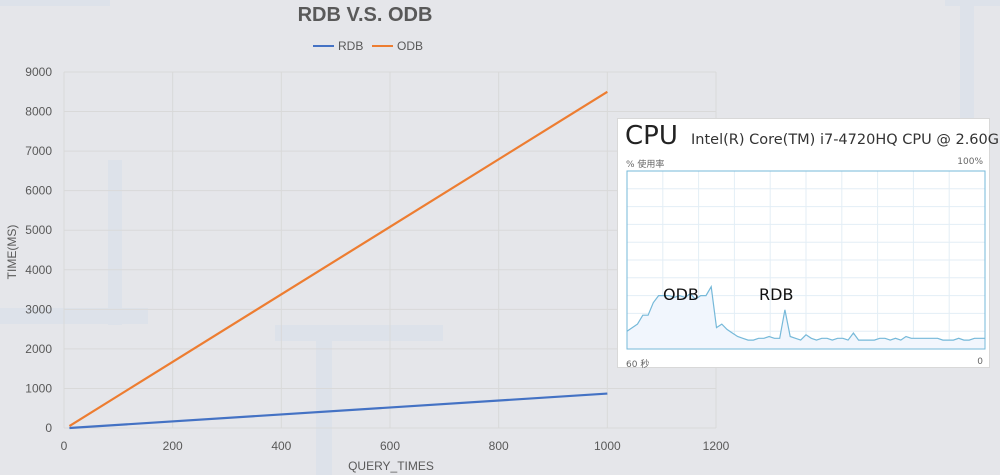 Image resolution: width=1000 pixels, height=475 pixels. What do you see at coordinates (281, 446) in the screenshot?
I see `x-tick-label: 400` at bounding box center [281, 446].